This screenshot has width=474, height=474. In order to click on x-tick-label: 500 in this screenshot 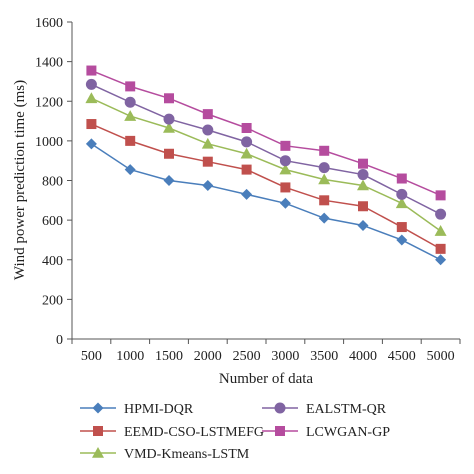, I will do `click(91, 356)`.